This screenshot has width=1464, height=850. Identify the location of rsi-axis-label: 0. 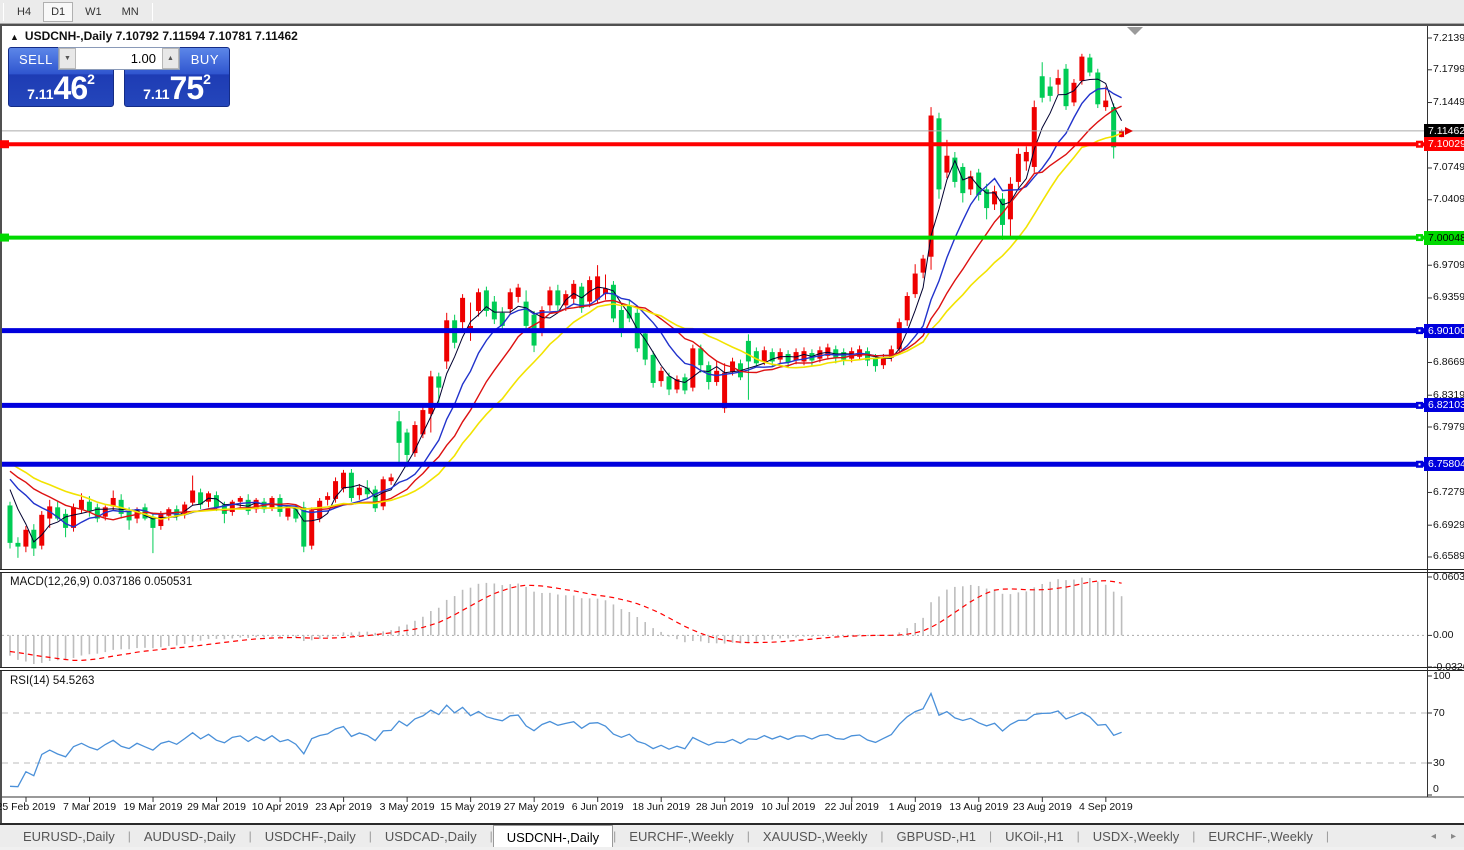
(1436, 789).